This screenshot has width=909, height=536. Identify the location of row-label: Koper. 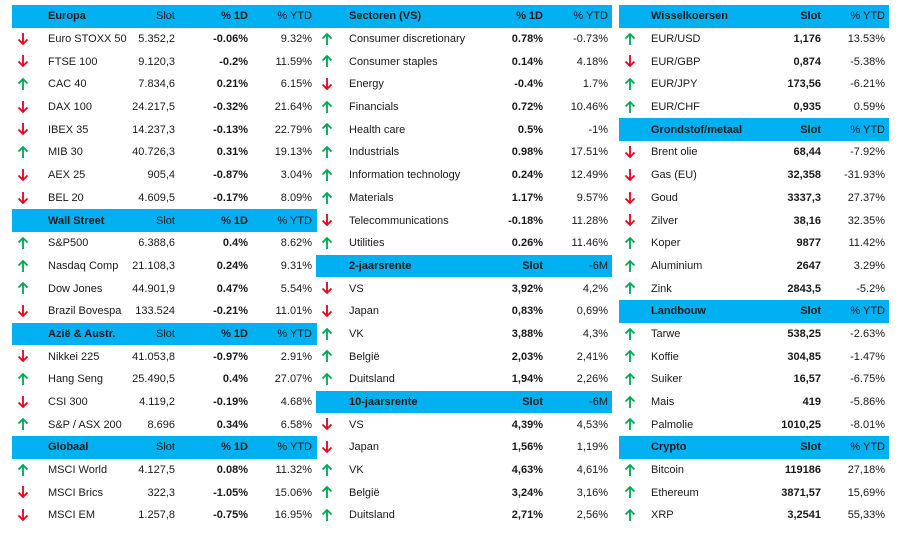
(666, 243).